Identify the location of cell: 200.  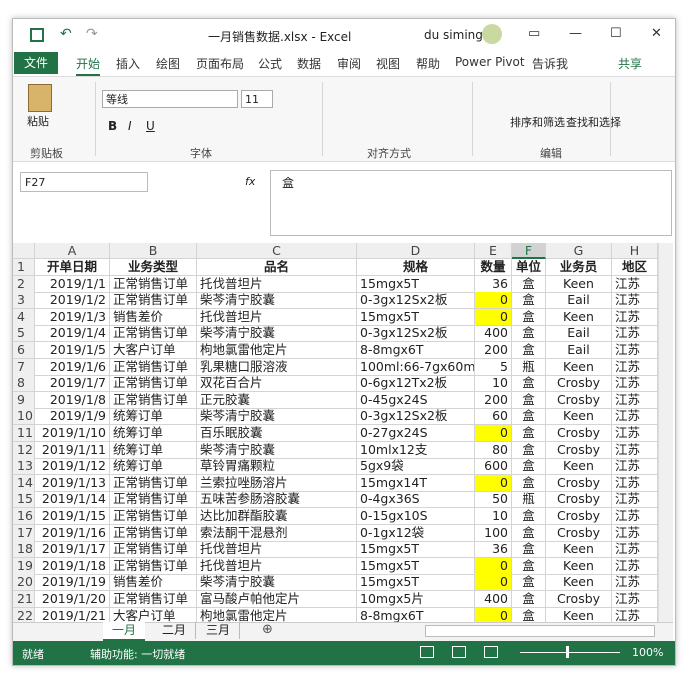
(493, 350).